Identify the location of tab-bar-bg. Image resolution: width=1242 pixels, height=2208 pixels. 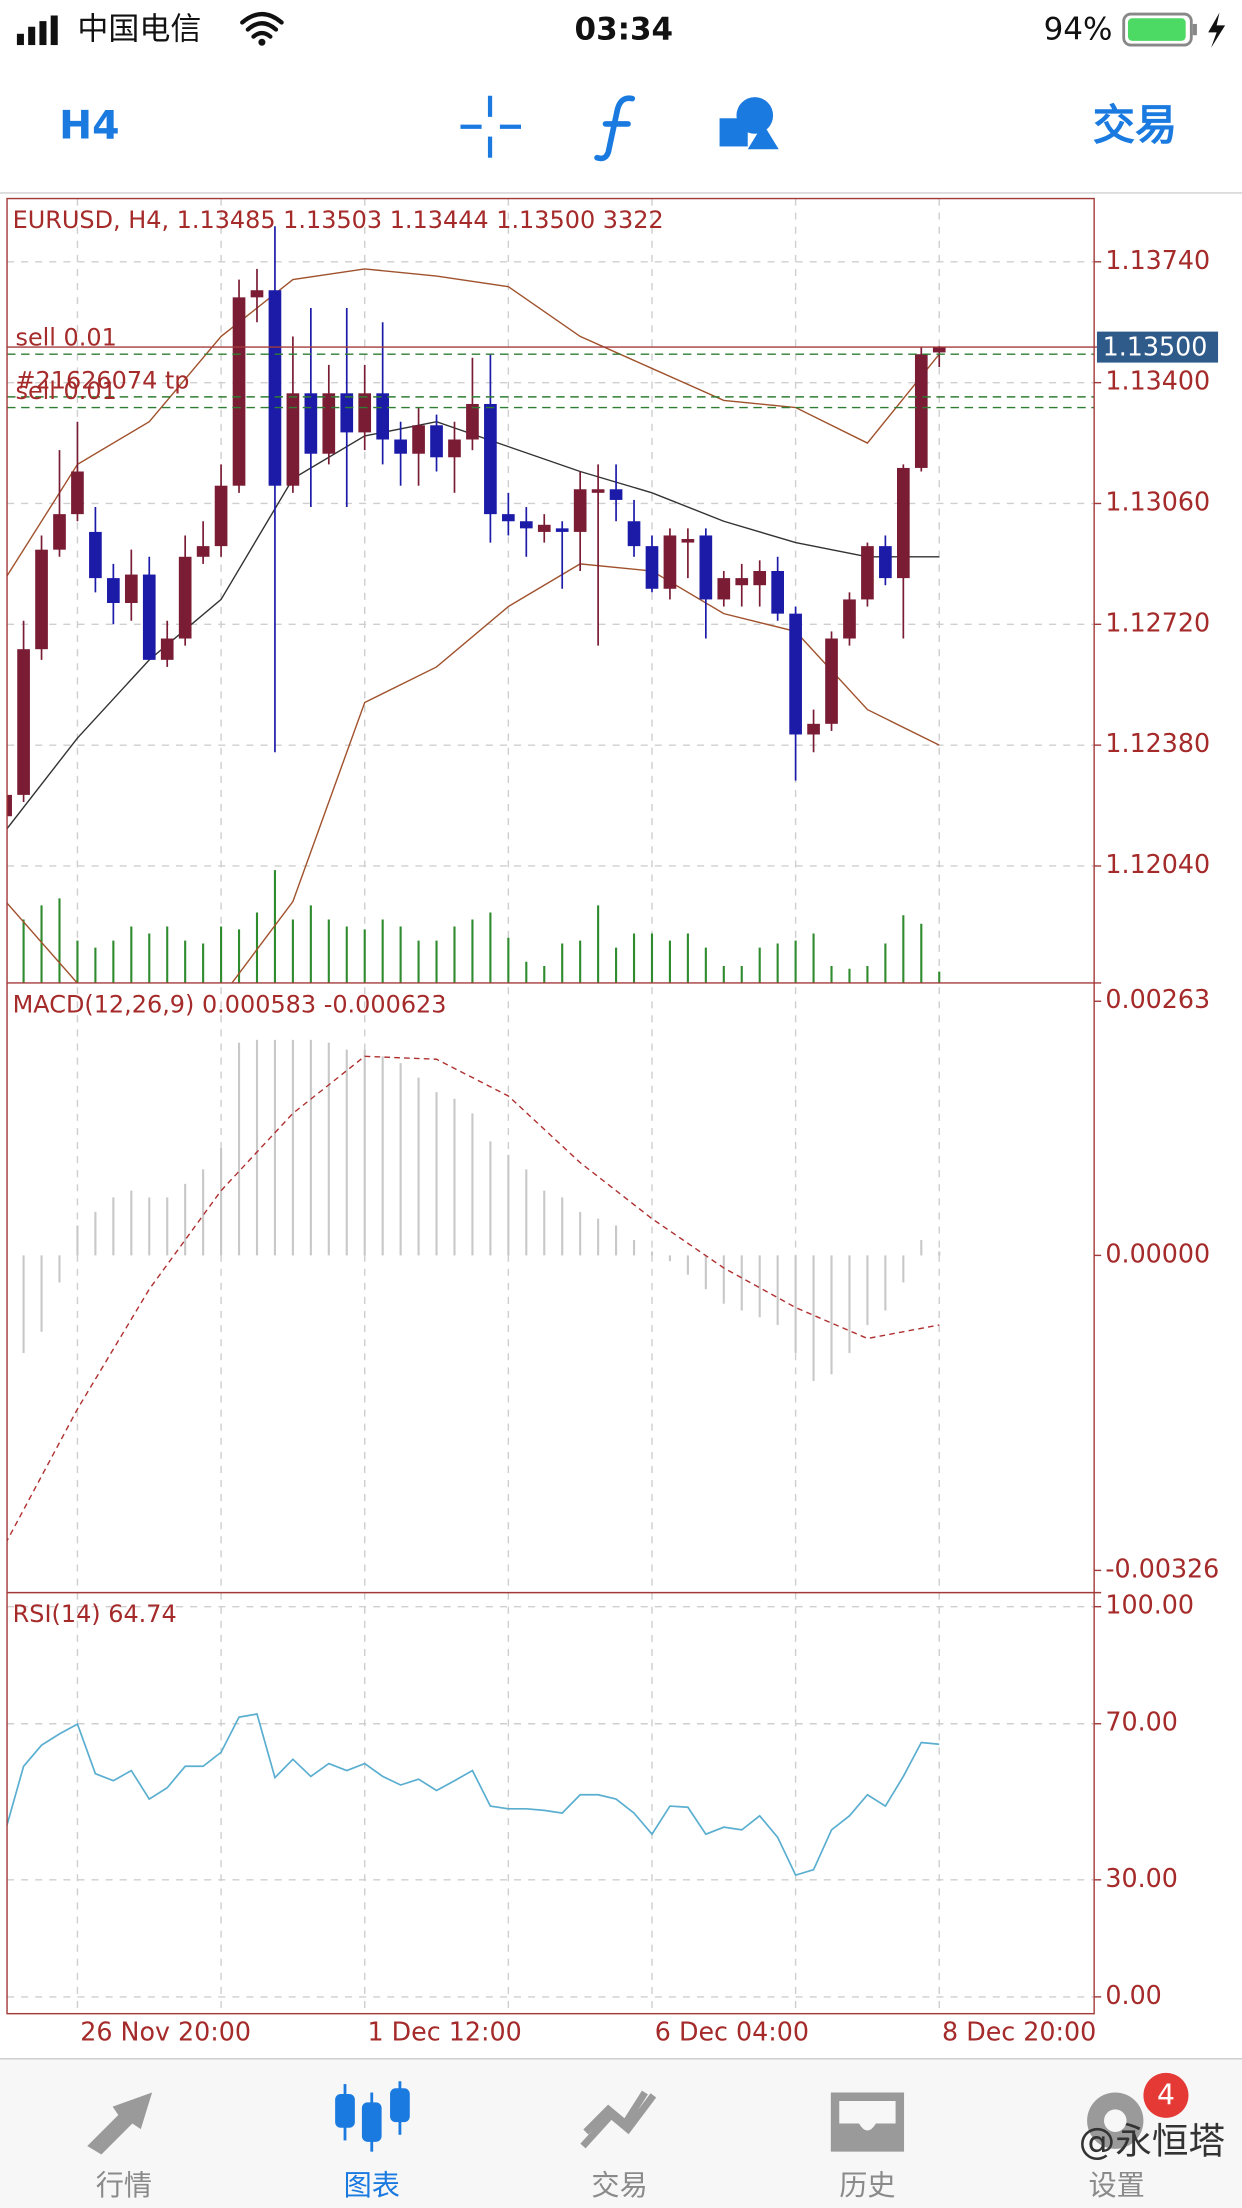
(621, 2133).